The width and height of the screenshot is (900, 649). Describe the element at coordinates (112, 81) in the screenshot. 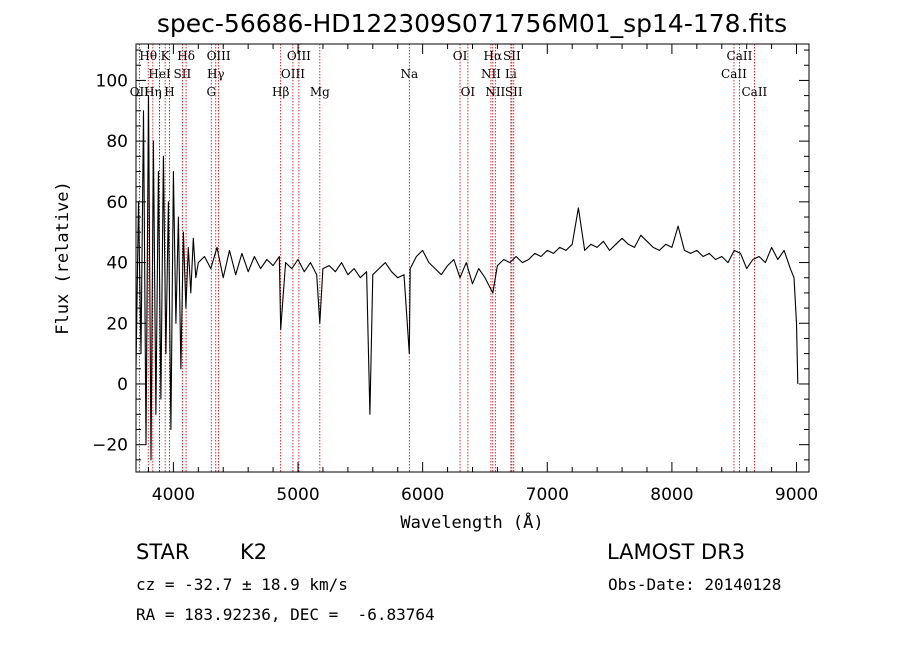

I see `y-tick-label-6: 100` at that location.